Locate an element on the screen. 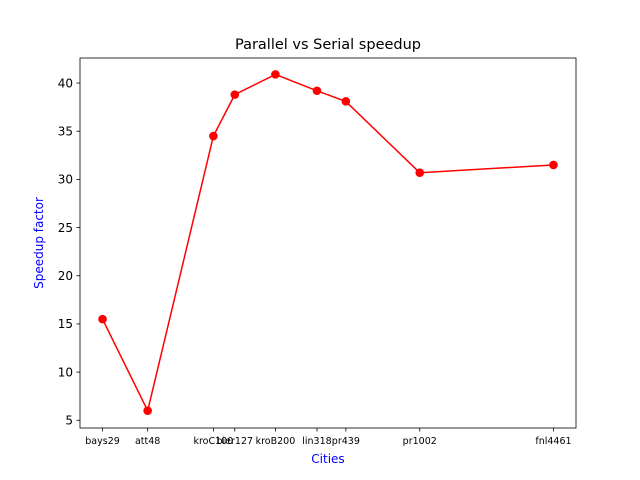 The height and width of the screenshot is (480, 640). x-tick-label-pr1002: pr1002 is located at coordinates (420, 441).